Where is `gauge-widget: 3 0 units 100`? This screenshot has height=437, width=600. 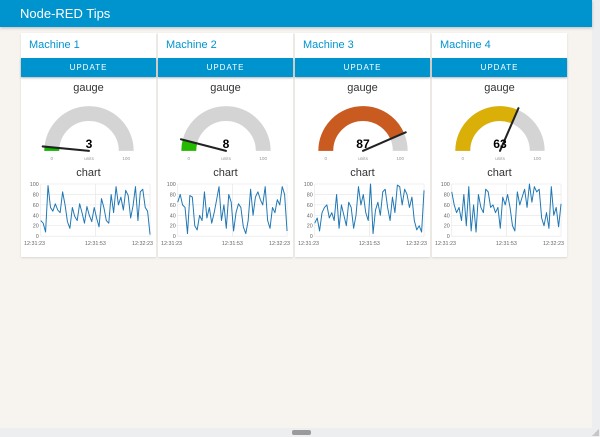 gauge-widget: 3 0 units 100 is located at coordinates (88, 128).